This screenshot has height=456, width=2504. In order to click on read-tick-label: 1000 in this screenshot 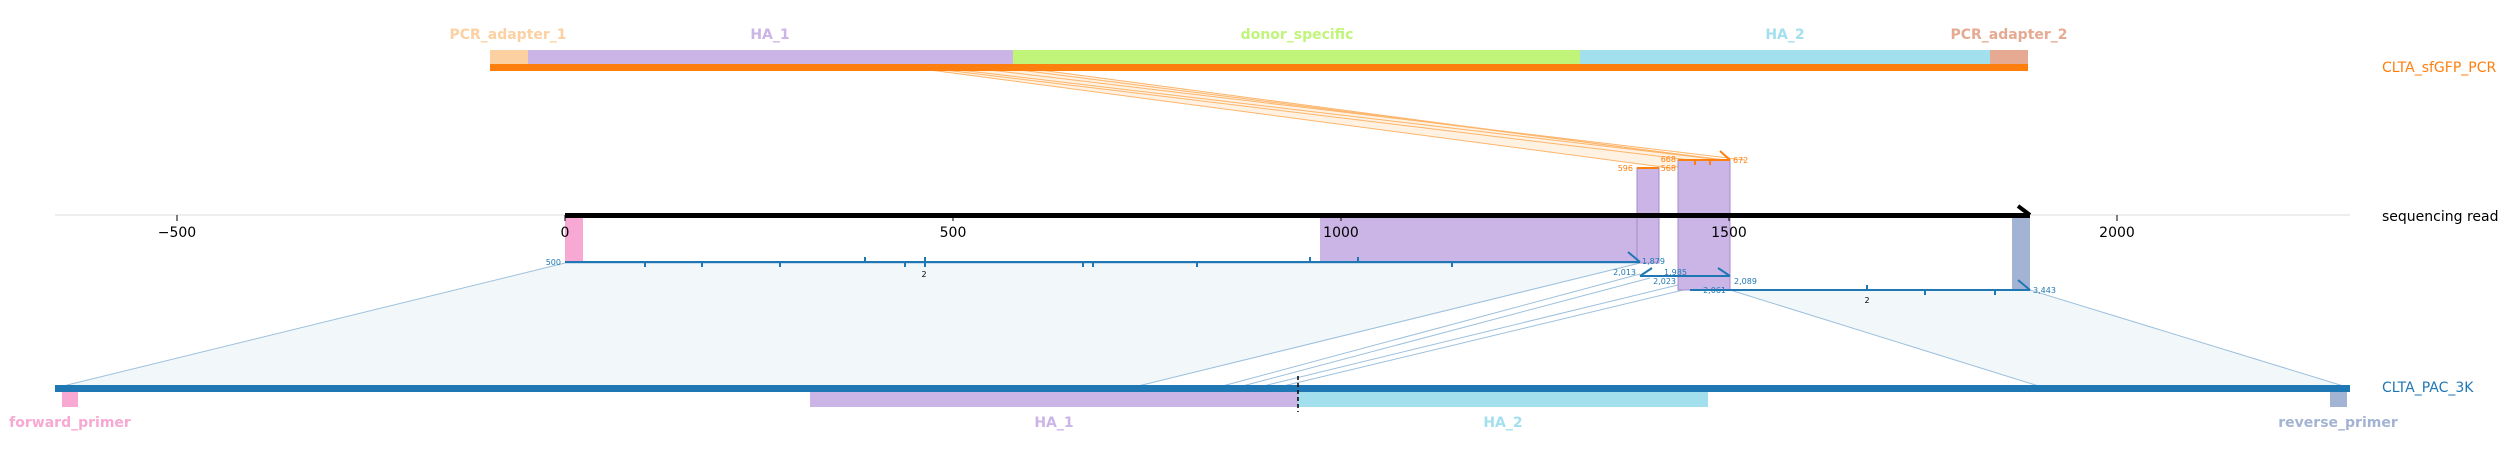, I will do `click(1341, 233)`.